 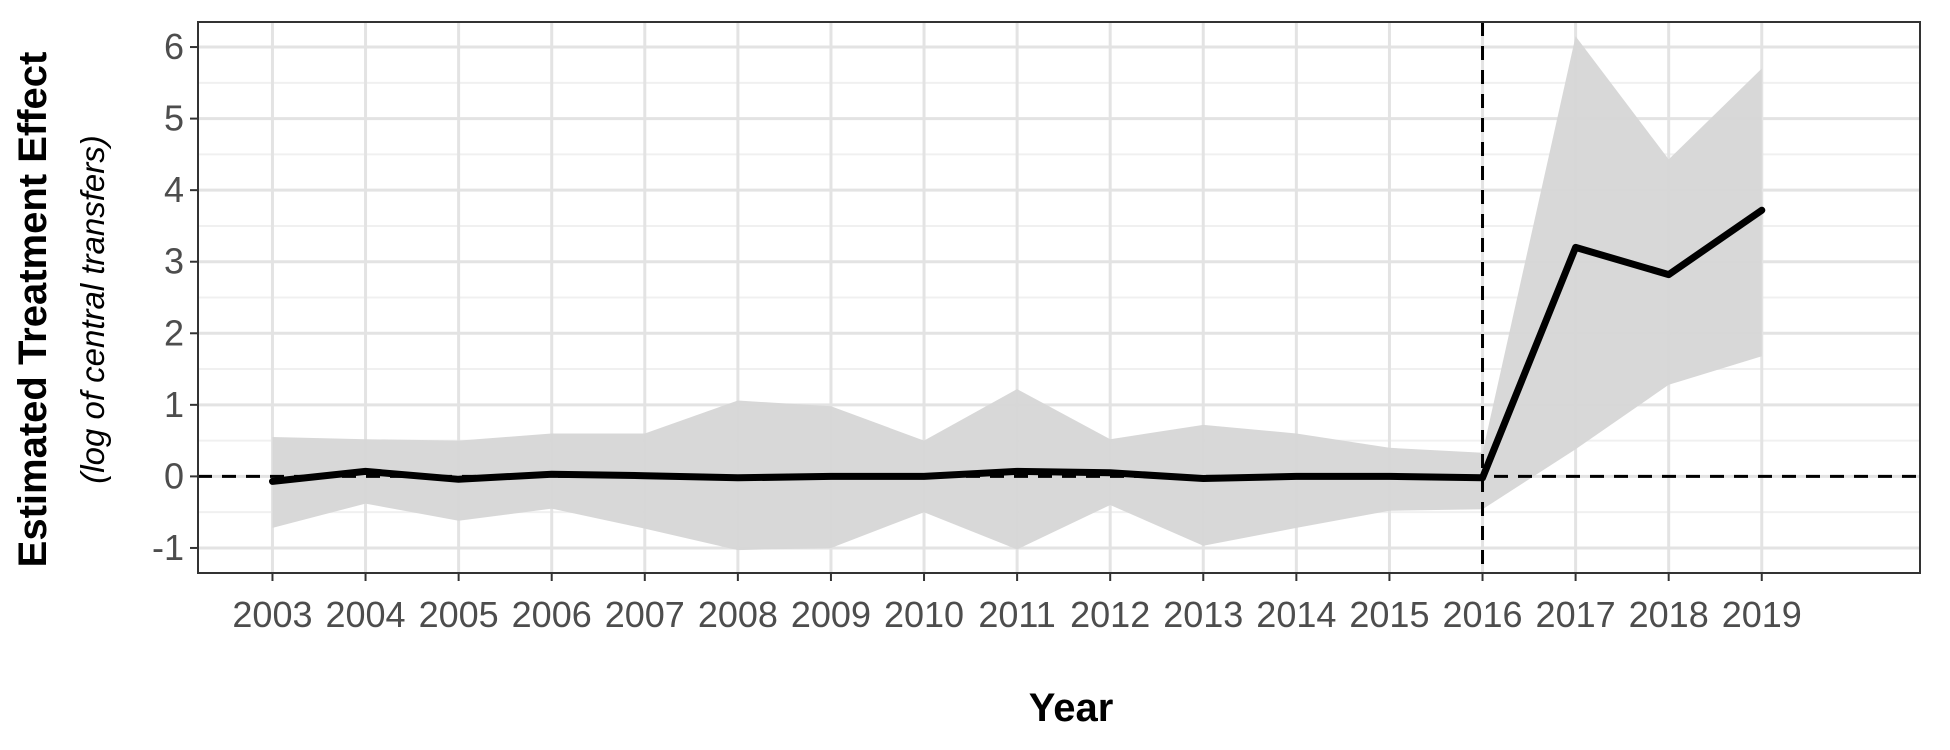 I want to click on x-tick-label: 2013, so click(x=1203, y=614).